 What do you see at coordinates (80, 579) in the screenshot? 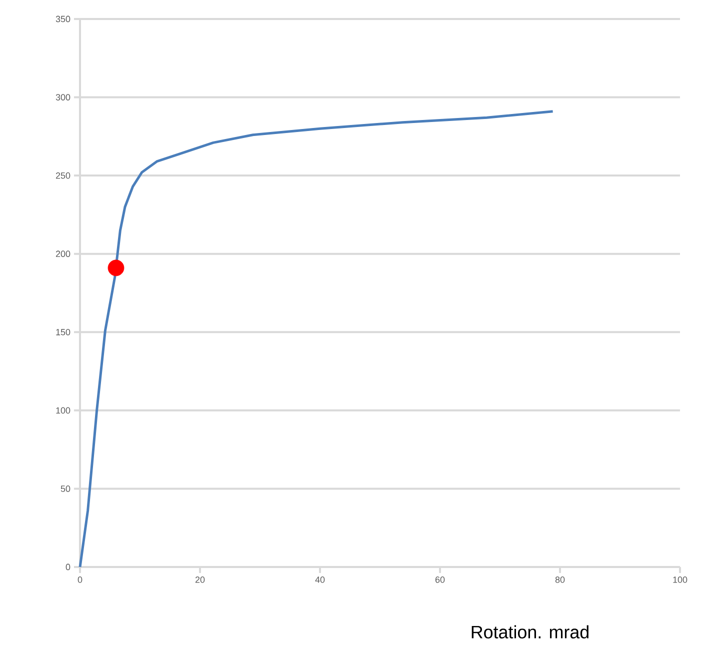
I see `x-tick-label: 0` at bounding box center [80, 579].